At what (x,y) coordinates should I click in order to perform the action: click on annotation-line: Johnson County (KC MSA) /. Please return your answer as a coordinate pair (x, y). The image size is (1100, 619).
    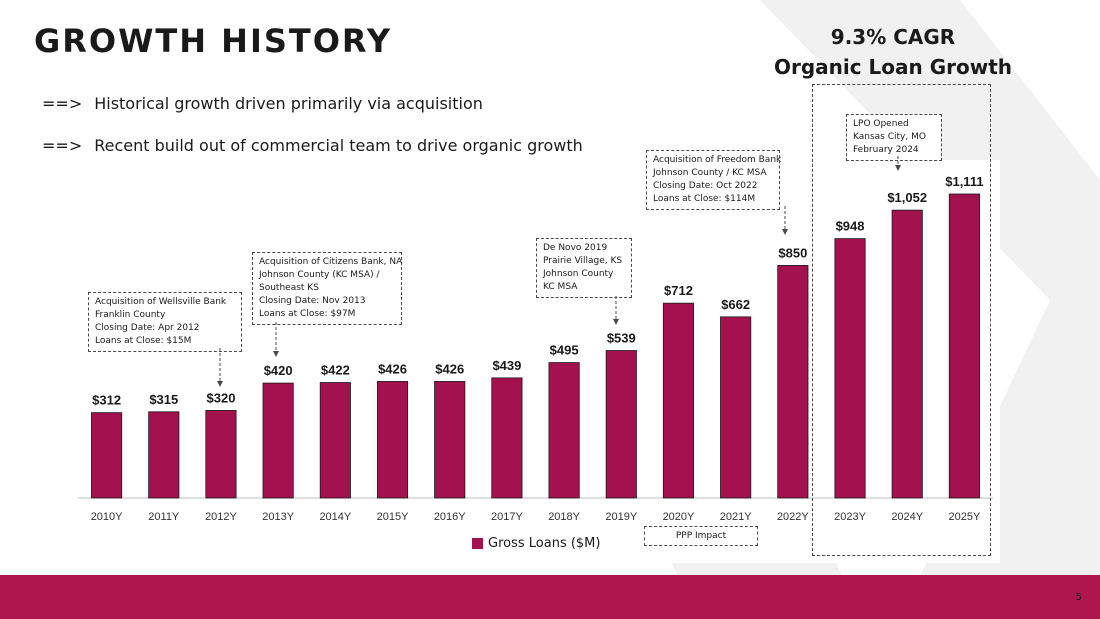
    Looking at the image, I should click on (319, 275).